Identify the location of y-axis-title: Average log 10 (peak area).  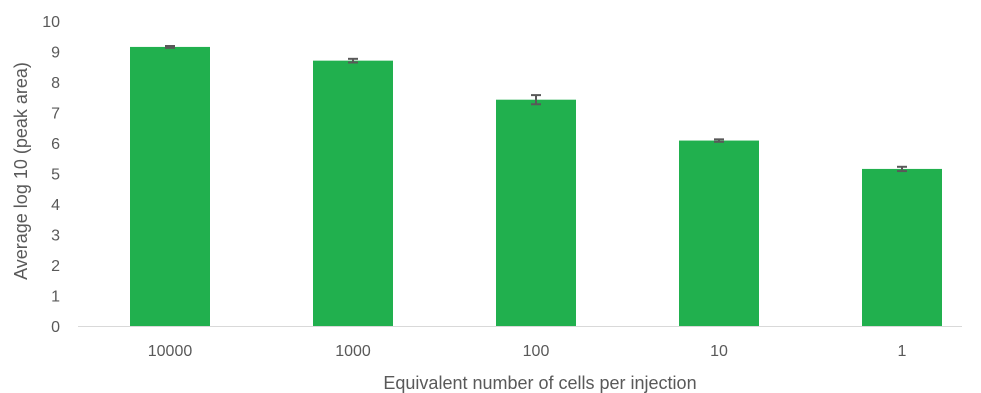
(21, 171).